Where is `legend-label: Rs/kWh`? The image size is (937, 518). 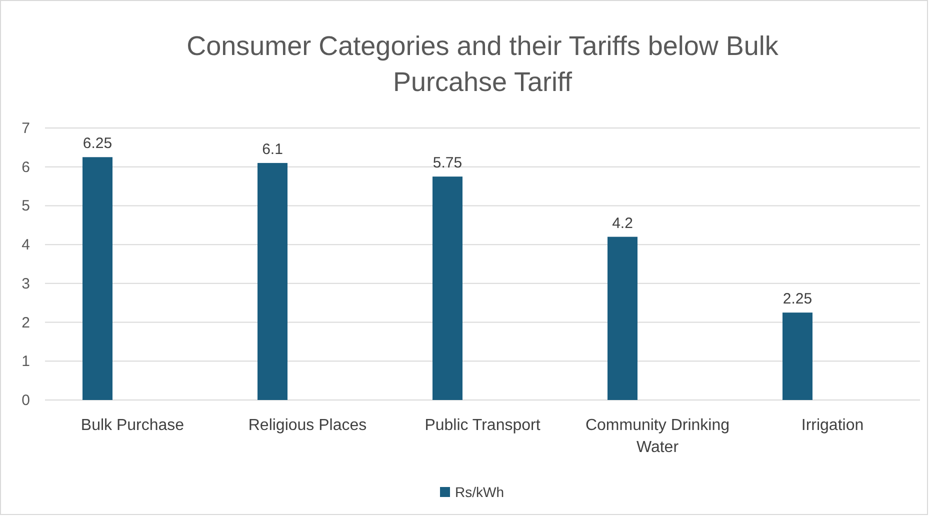
legend-label: Rs/kWh is located at coordinates (479, 492).